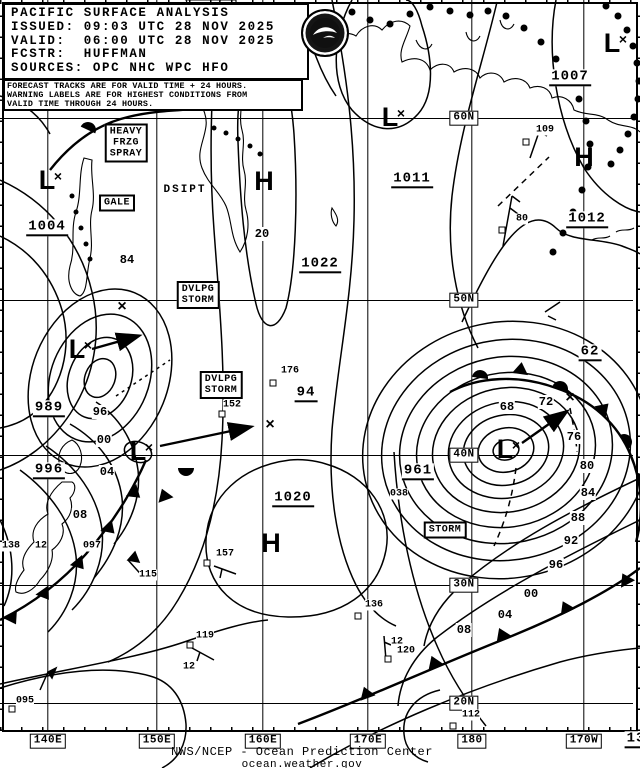  I want to click on latitude-label-40N: 40N, so click(464, 455).